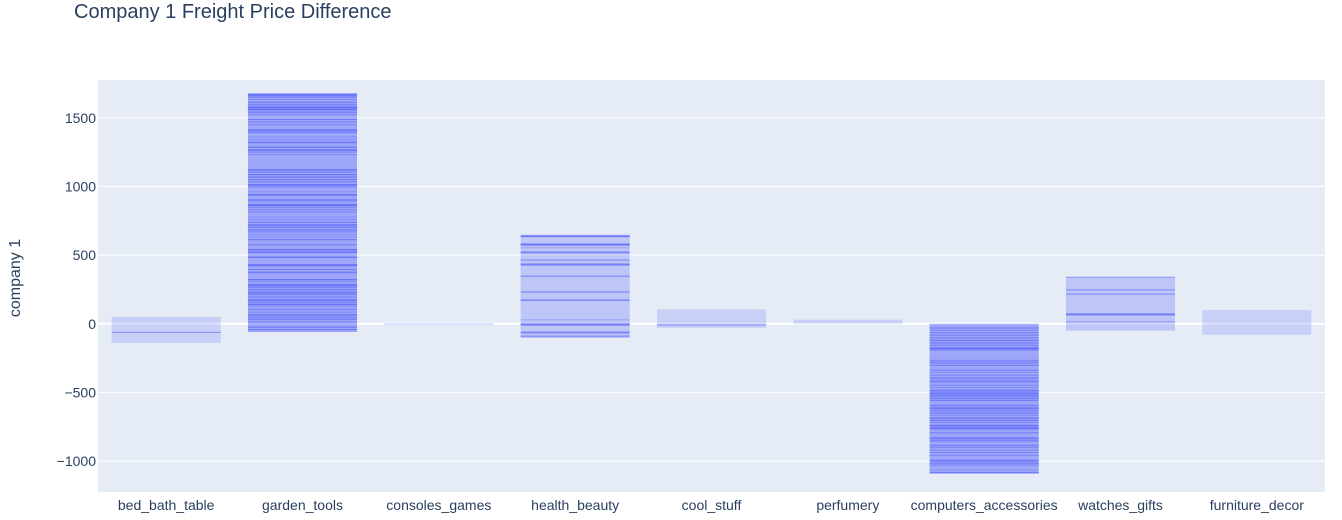 This screenshot has height=520, width=1342. I want to click on y-tick-label: 500, so click(85, 255).